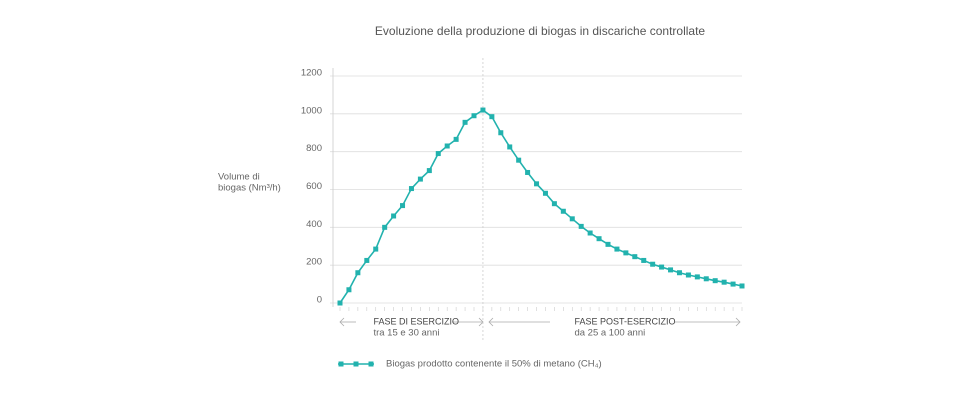  Describe the element at coordinates (319, 300) in the screenshot. I see `y-tick-label: 0` at that location.